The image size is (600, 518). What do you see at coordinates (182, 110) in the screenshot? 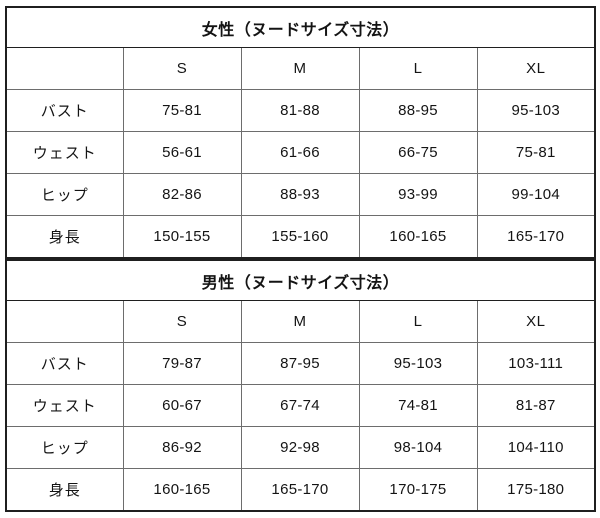
I see `female-bust-s: 75-81` at bounding box center [182, 110].